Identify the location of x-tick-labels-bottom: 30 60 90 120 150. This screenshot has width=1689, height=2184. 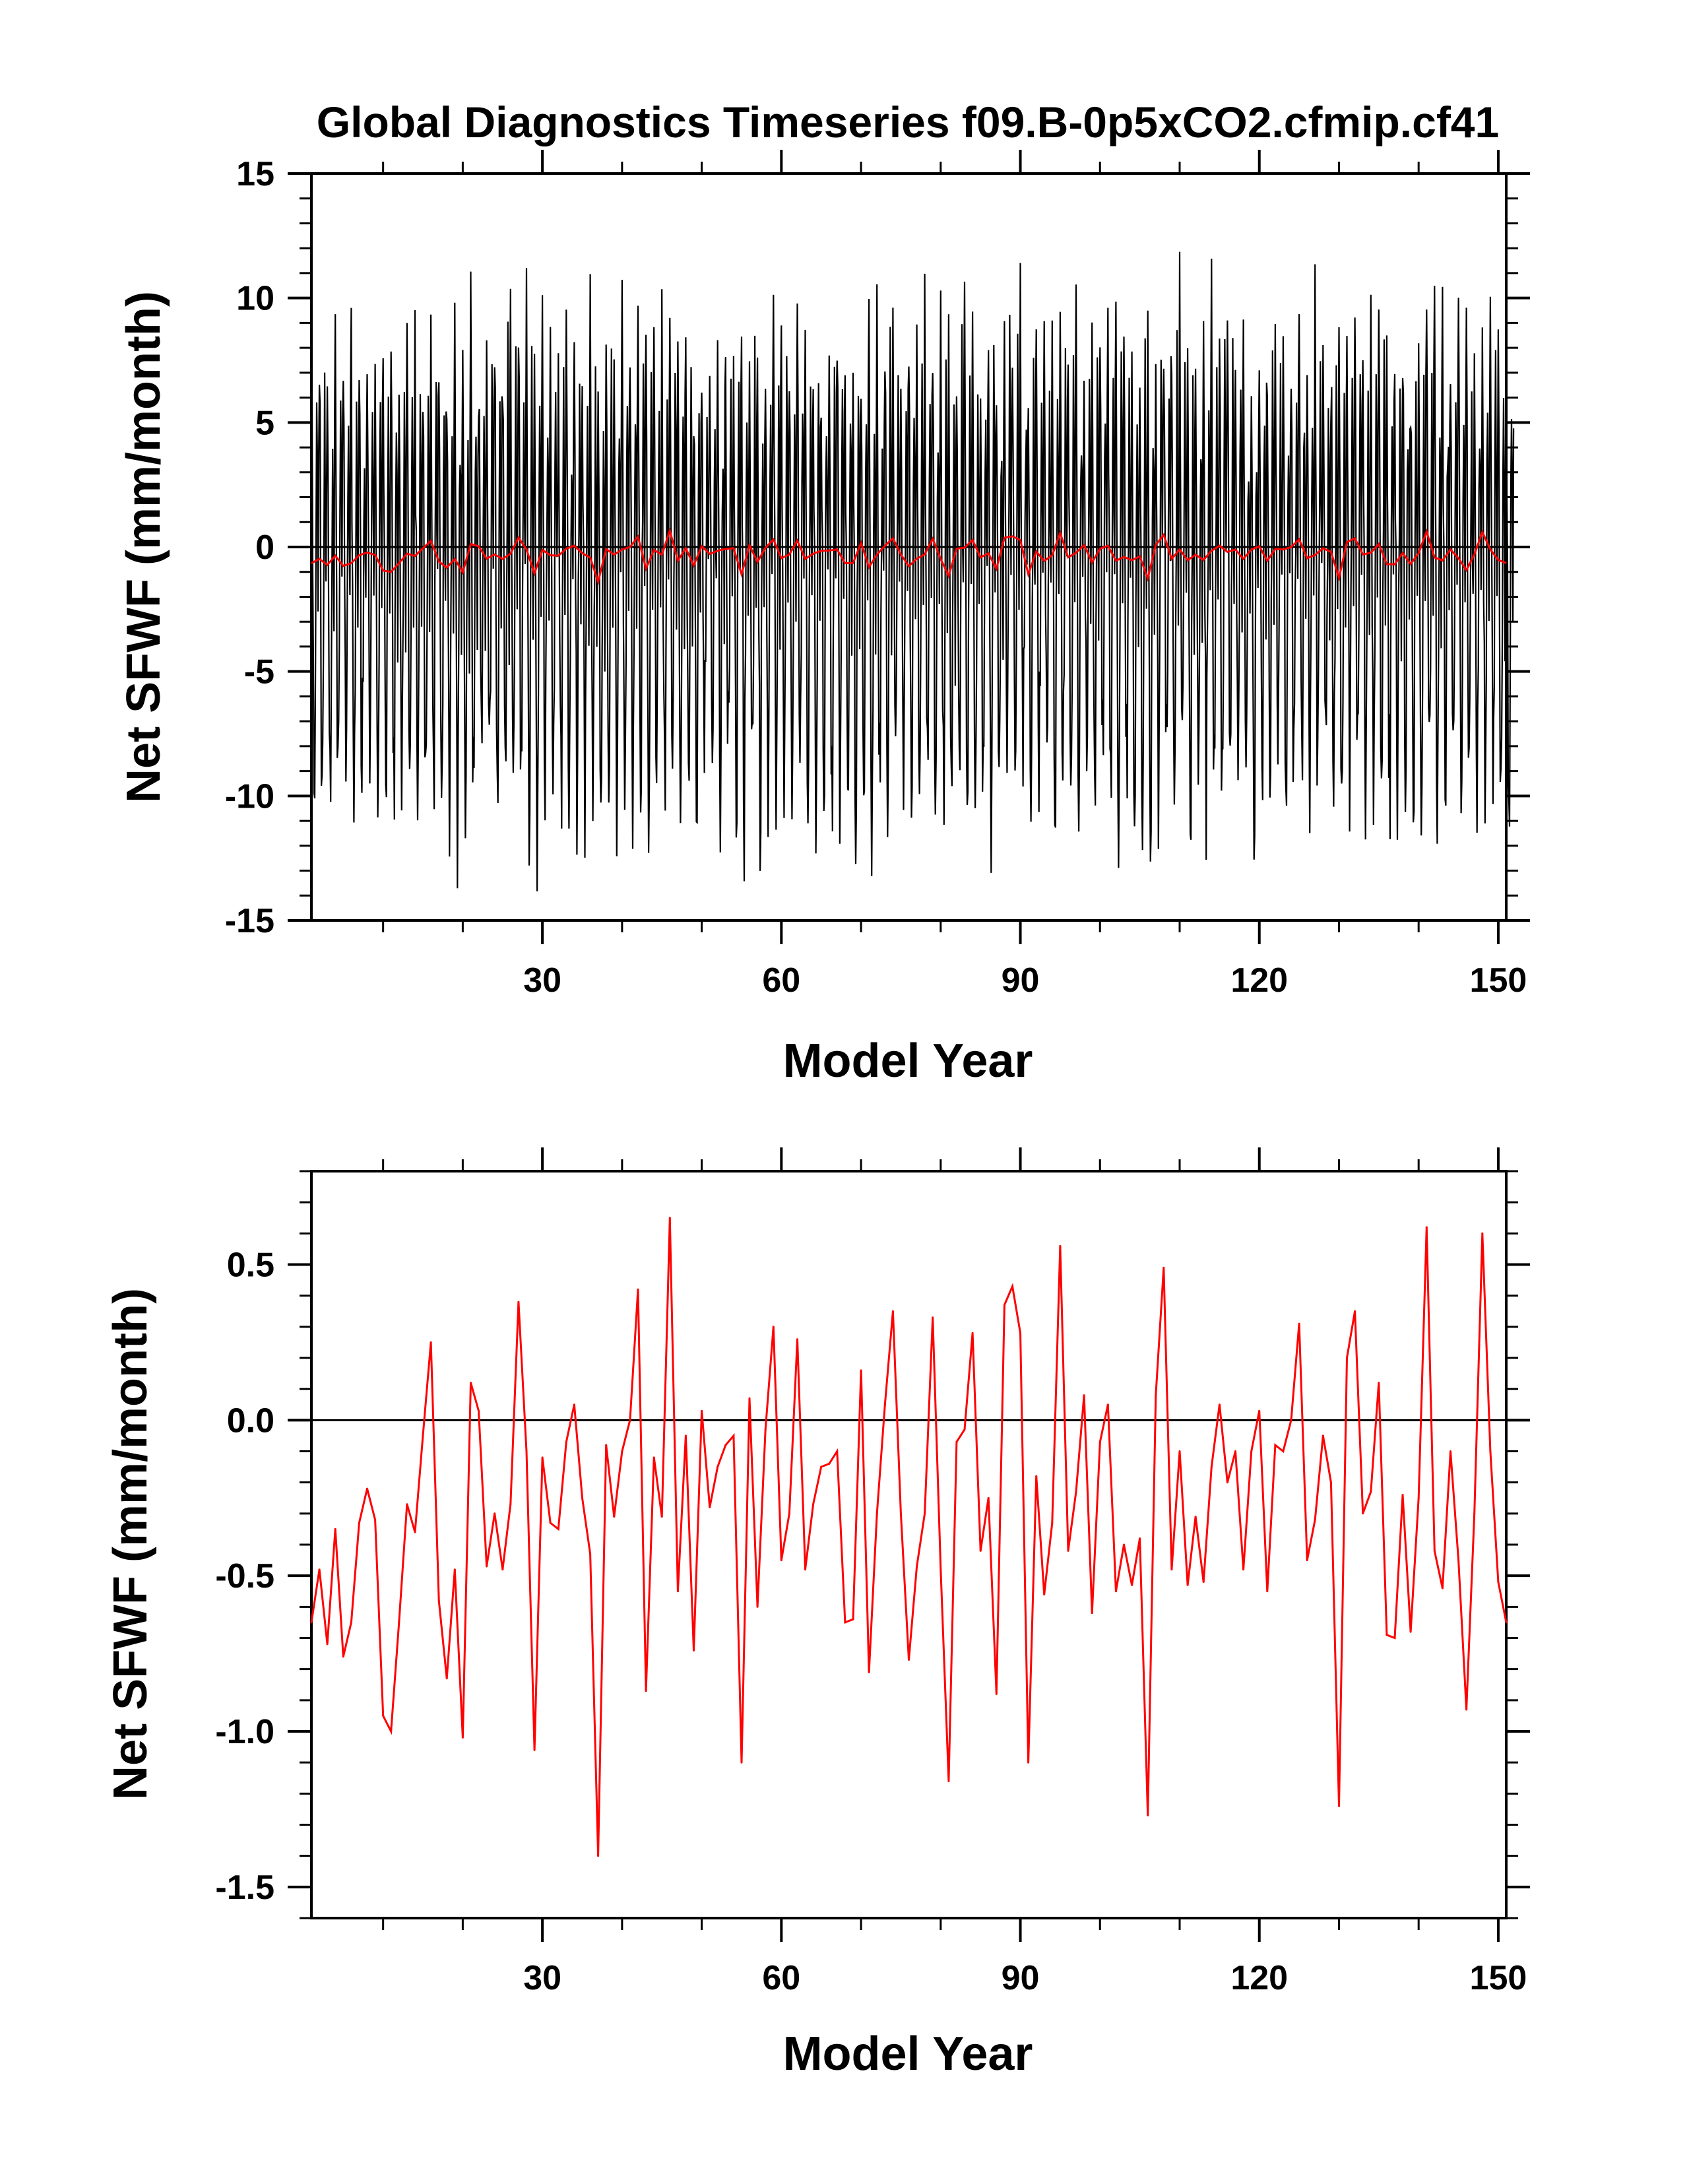
(1025, 1978).